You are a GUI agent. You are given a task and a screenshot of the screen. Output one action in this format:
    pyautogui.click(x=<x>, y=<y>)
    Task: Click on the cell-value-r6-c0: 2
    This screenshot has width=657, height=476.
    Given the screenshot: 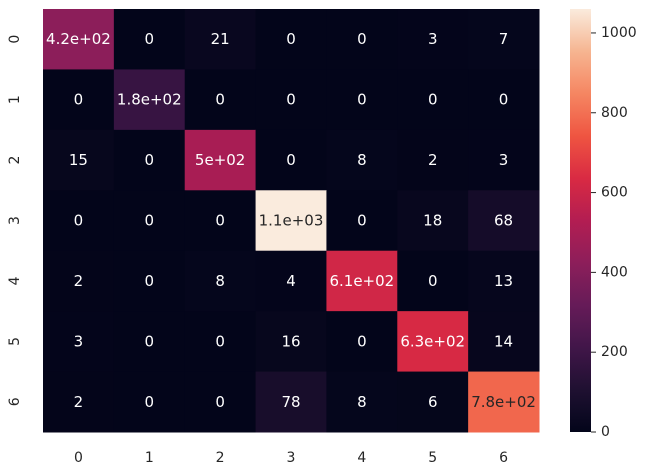 What is the action you would take?
    pyautogui.click(x=79, y=402)
    